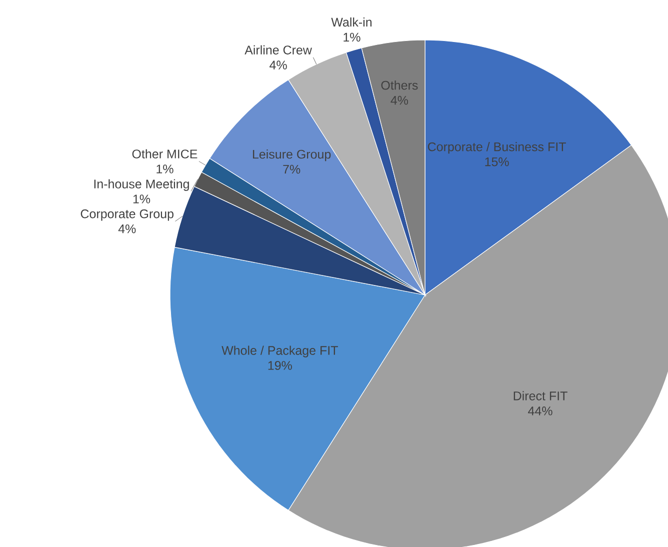 The image size is (668, 547). I want to click on slice-label: Direct FIT, so click(541, 395).